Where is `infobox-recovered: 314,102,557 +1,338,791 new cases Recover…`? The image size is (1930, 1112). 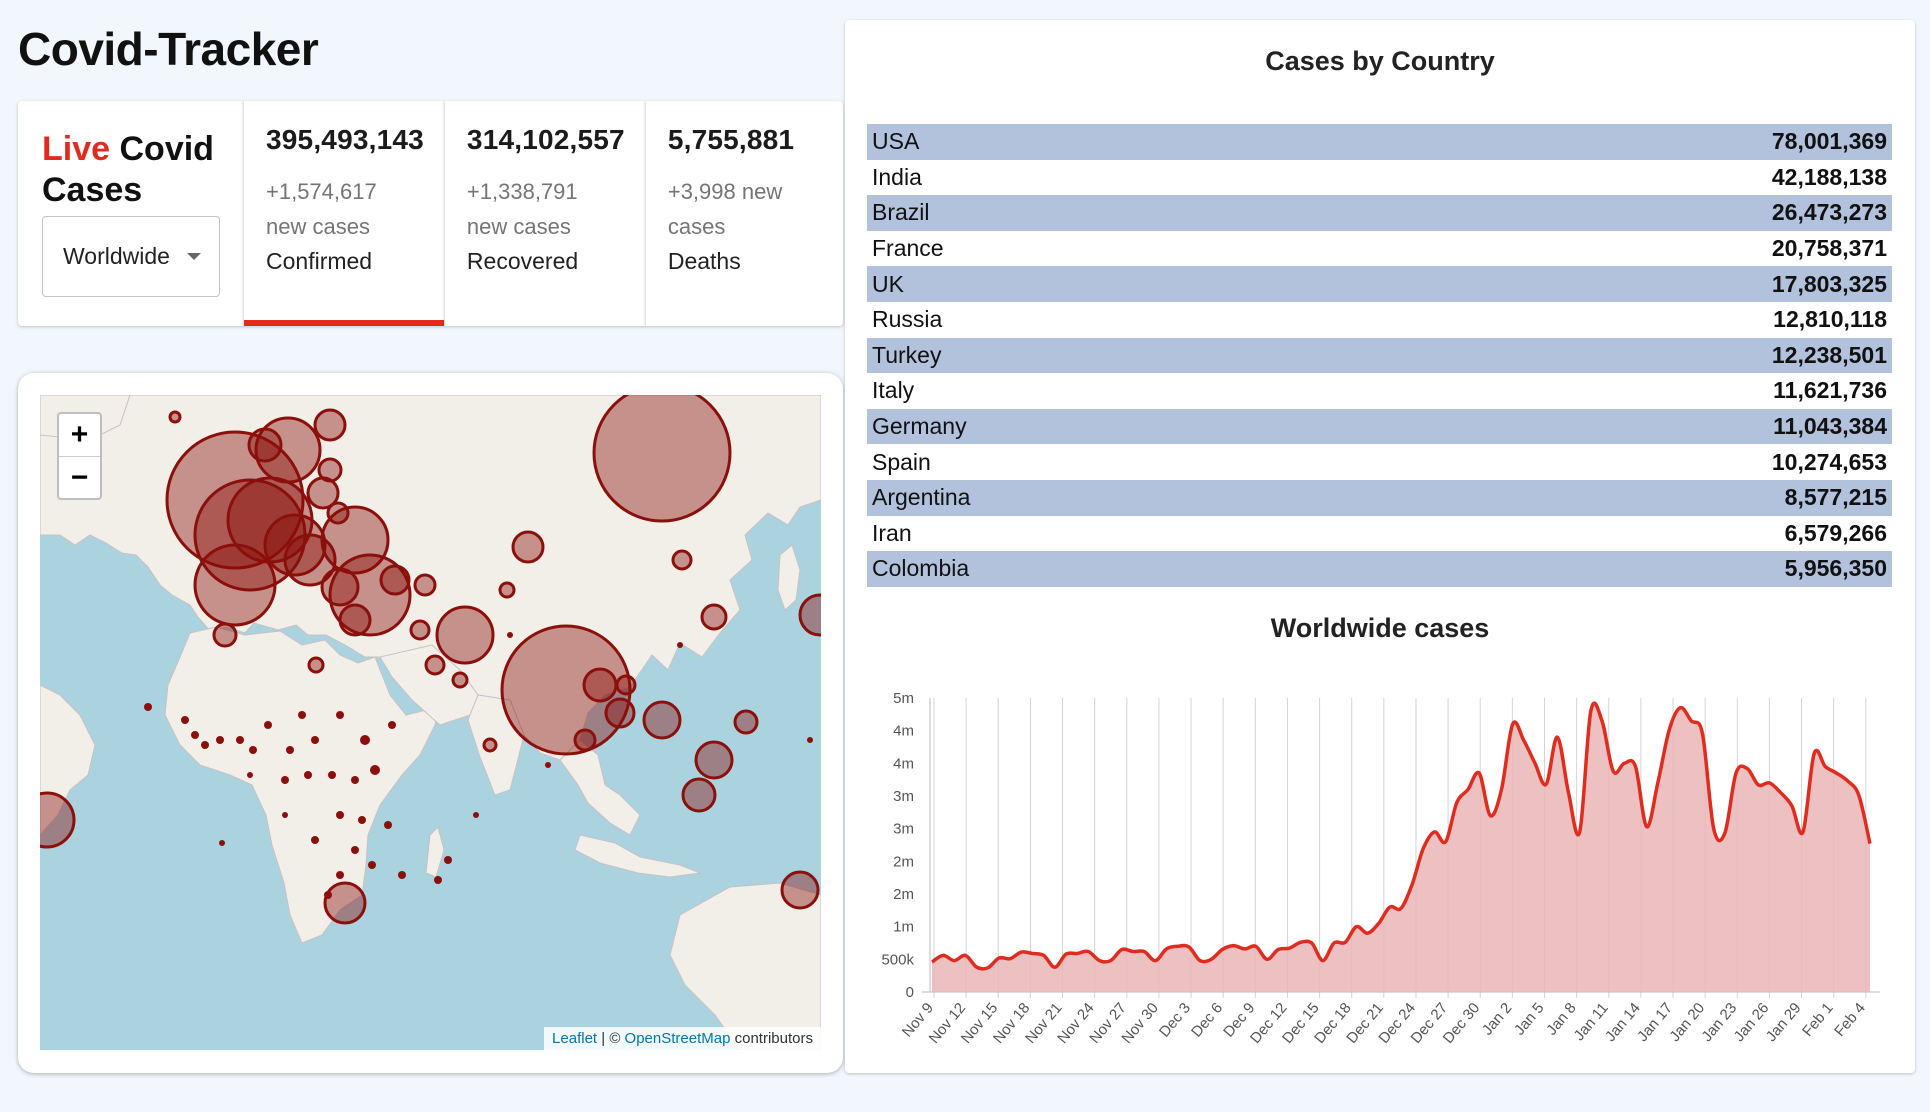 infobox-recovered: 314,102,557 +1,338,791 new cases Recover… is located at coordinates (544, 213).